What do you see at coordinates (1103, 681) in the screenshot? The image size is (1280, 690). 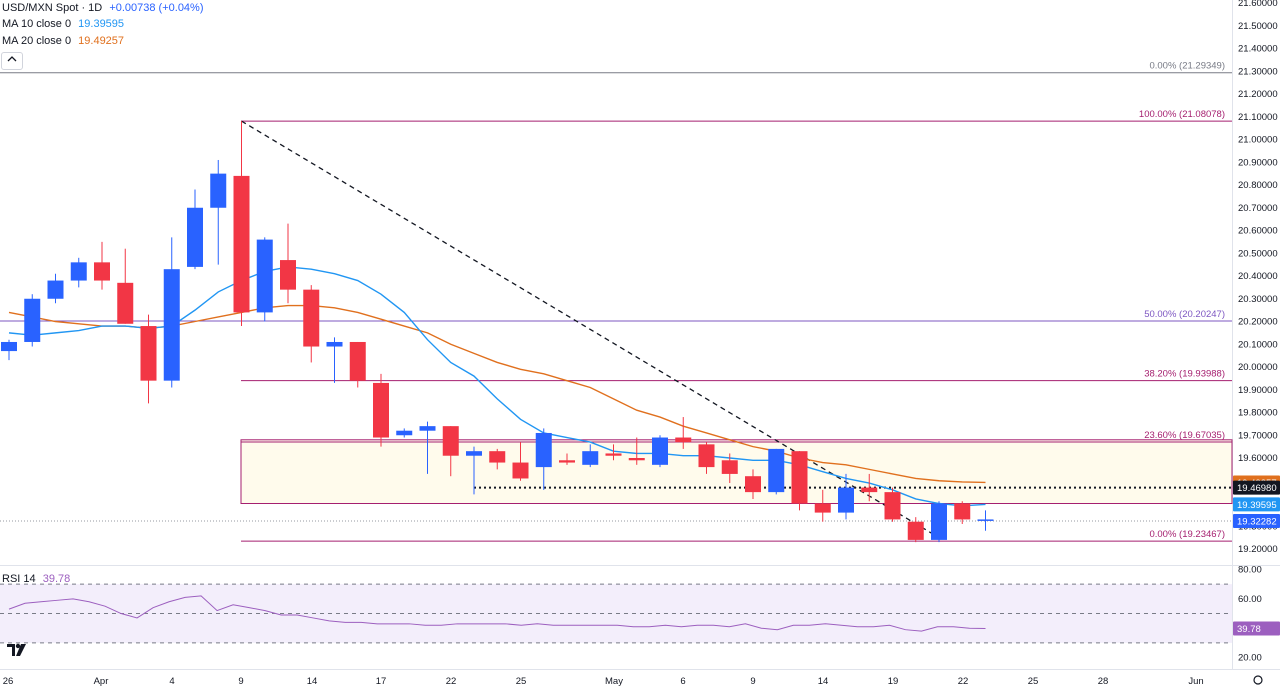 I see `time-axis-tick: 28` at bounding box center [1103, 681].